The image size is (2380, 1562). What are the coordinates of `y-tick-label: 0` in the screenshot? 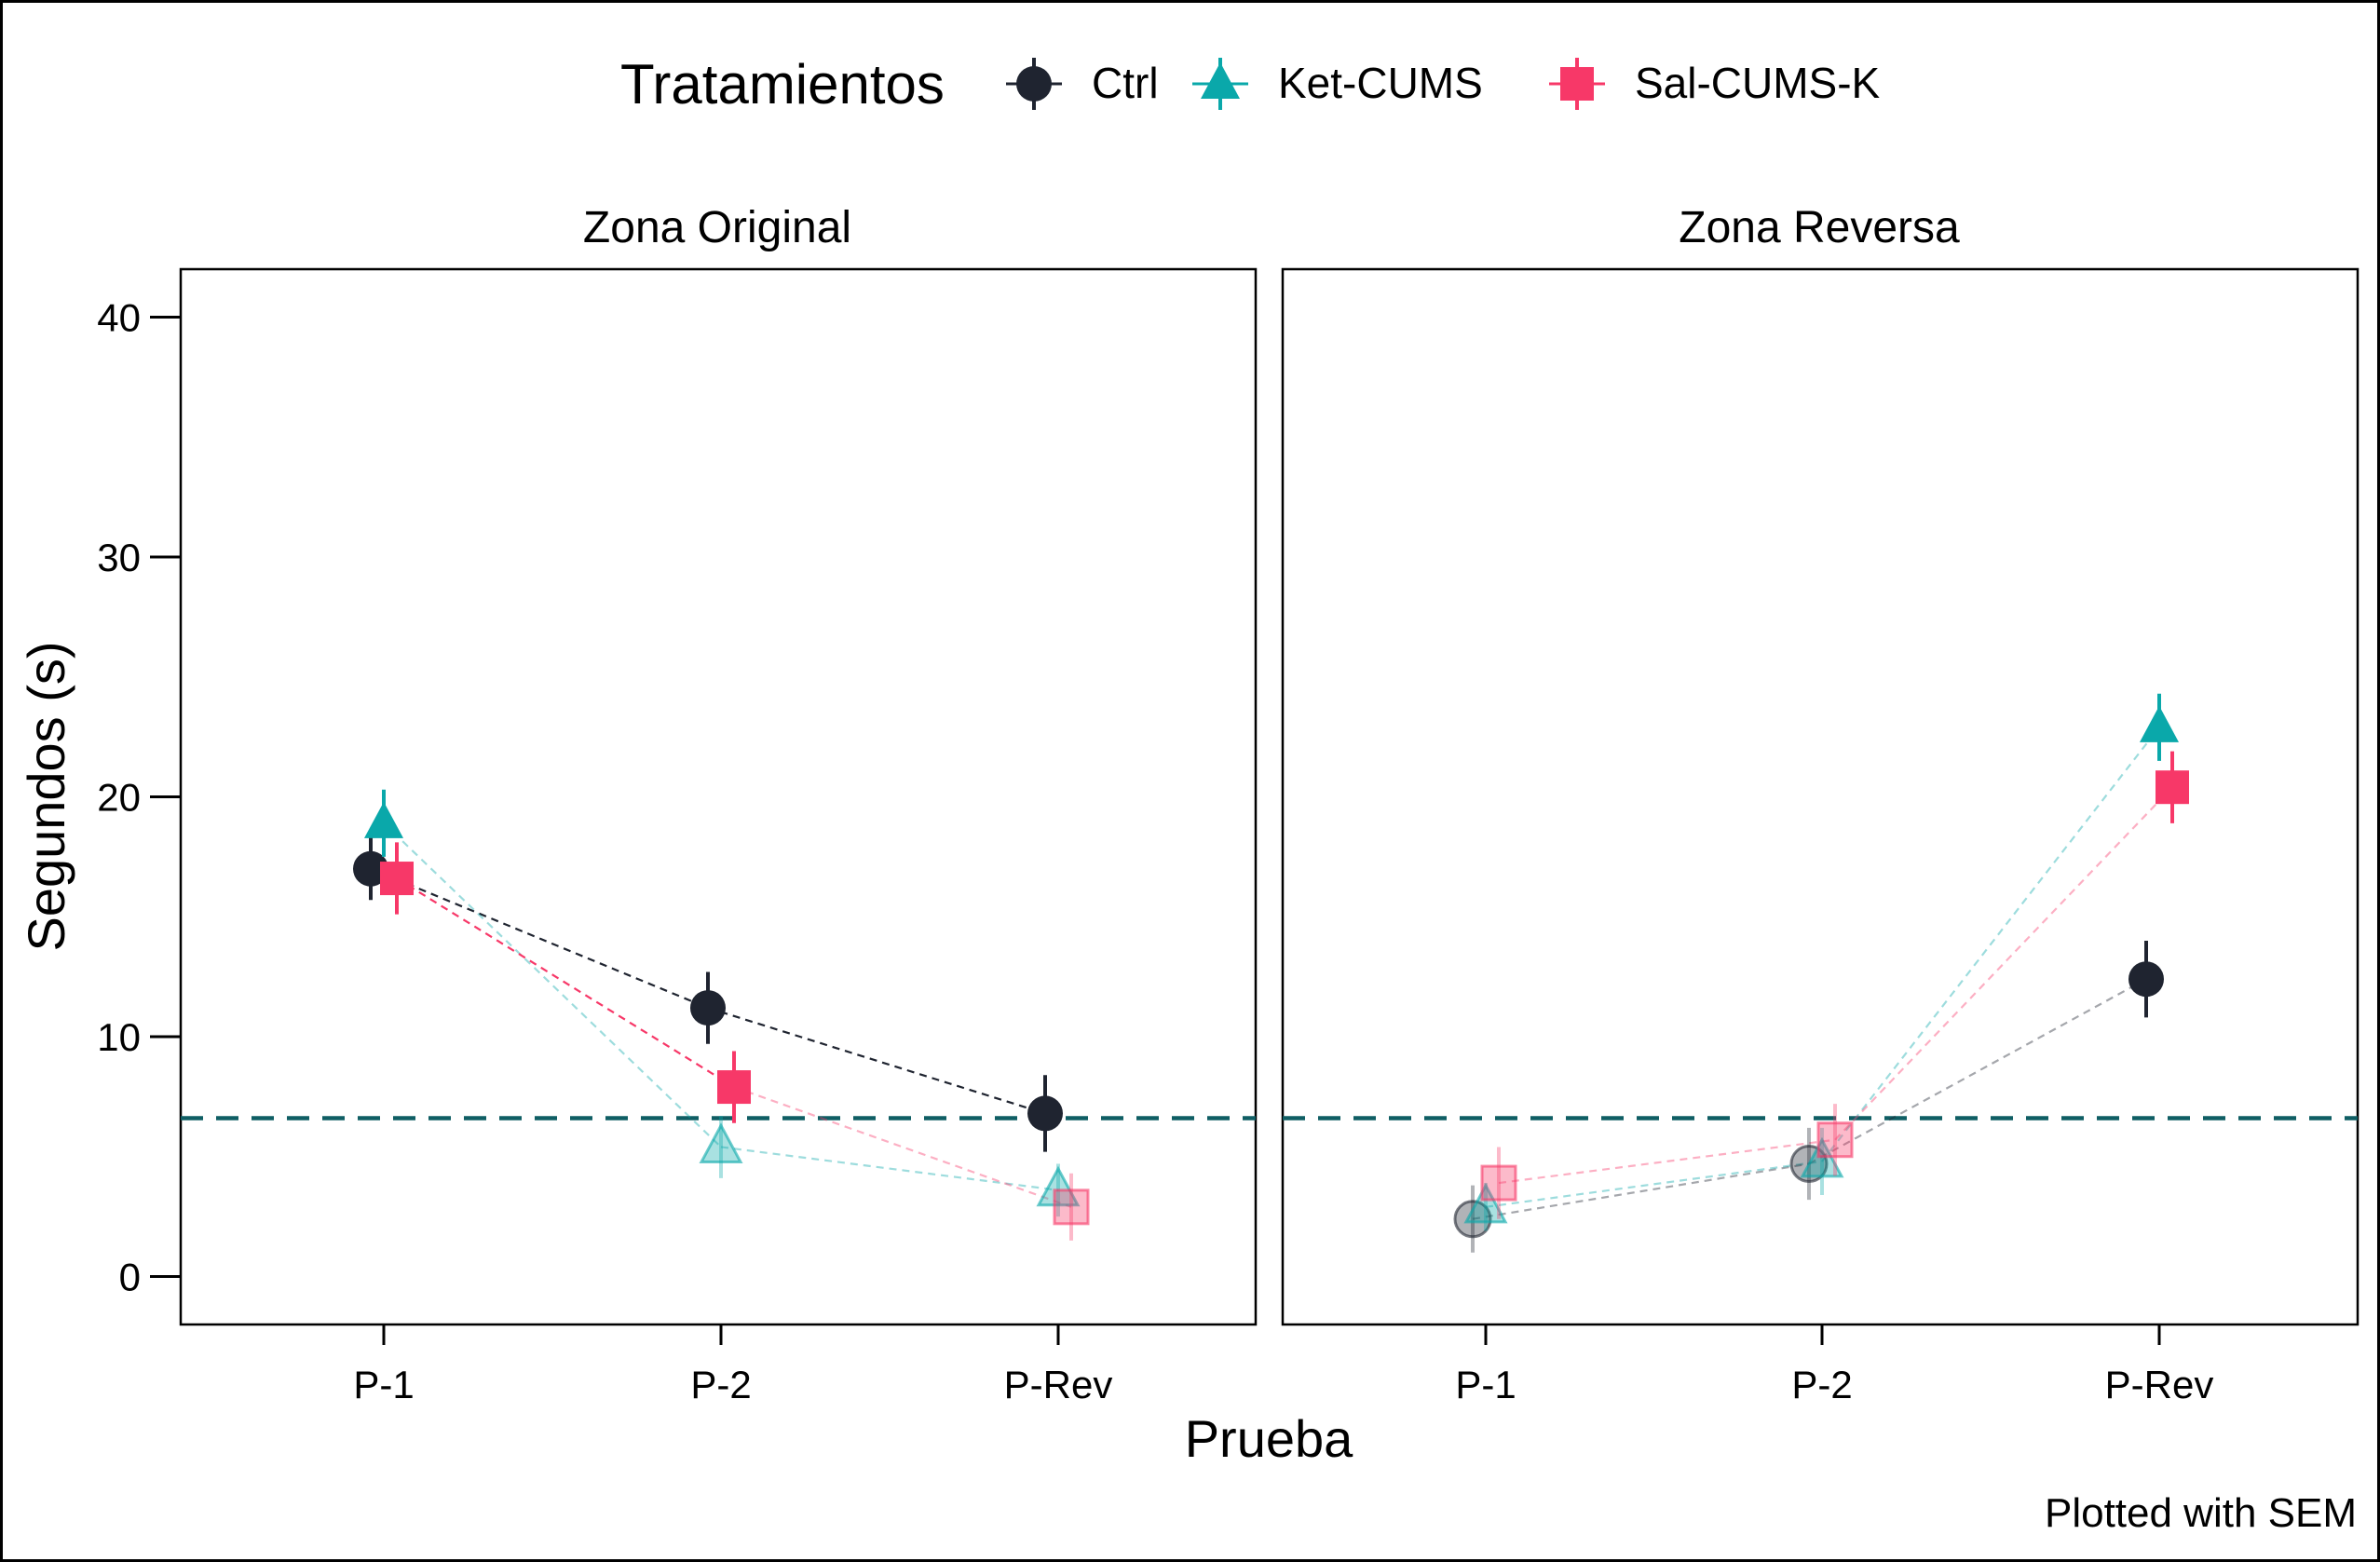 It's located at (130, 1277).